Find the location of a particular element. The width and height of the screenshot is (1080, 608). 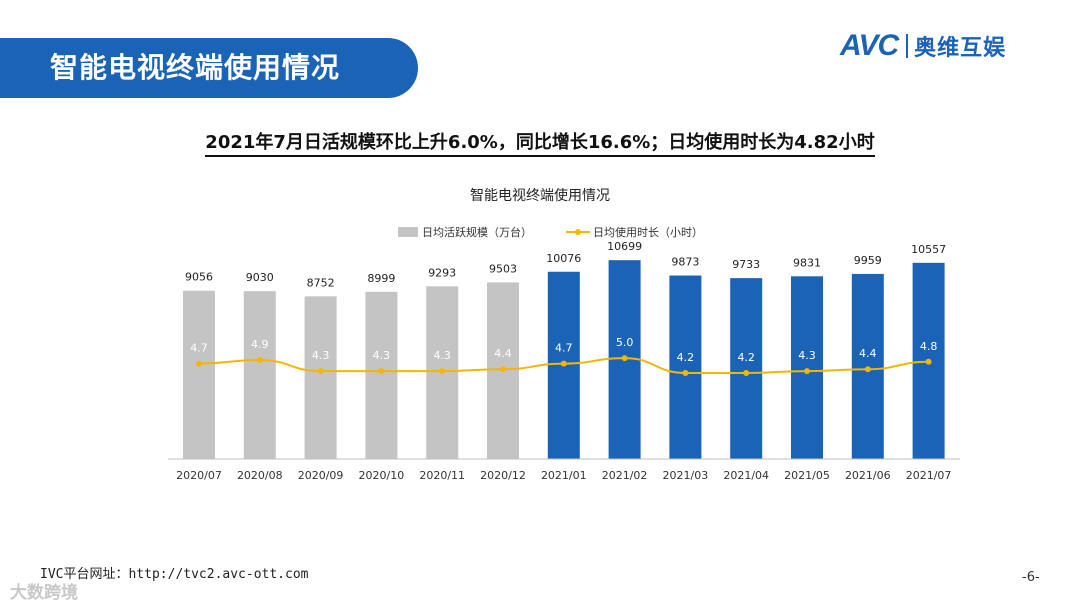

legend-marker-line is located at coordinates (578, 232).